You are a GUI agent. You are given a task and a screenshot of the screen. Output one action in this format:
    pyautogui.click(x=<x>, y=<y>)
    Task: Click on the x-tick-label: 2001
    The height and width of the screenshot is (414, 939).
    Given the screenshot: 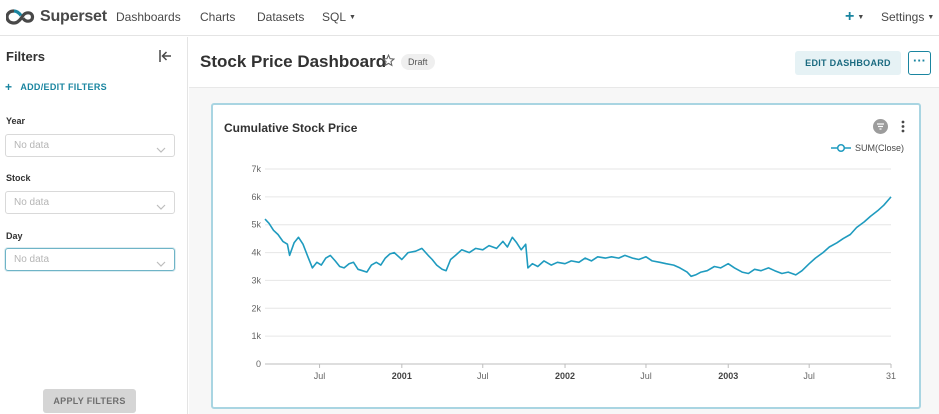 What is the action you would take?
    pyautogui.click(x=402, y=376)
    